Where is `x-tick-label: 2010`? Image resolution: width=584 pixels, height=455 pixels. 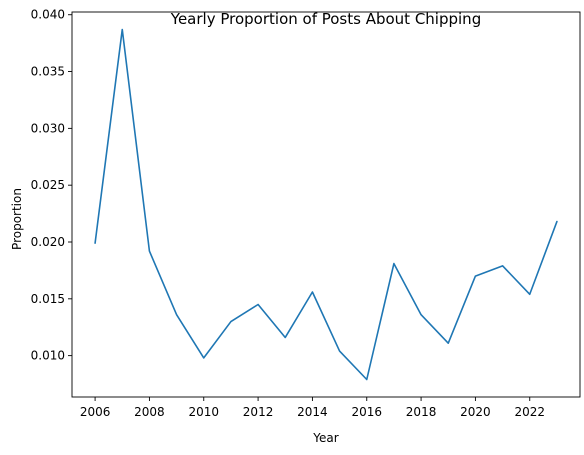 x-tick-label: 2010 is located at coordinates (203, 412).